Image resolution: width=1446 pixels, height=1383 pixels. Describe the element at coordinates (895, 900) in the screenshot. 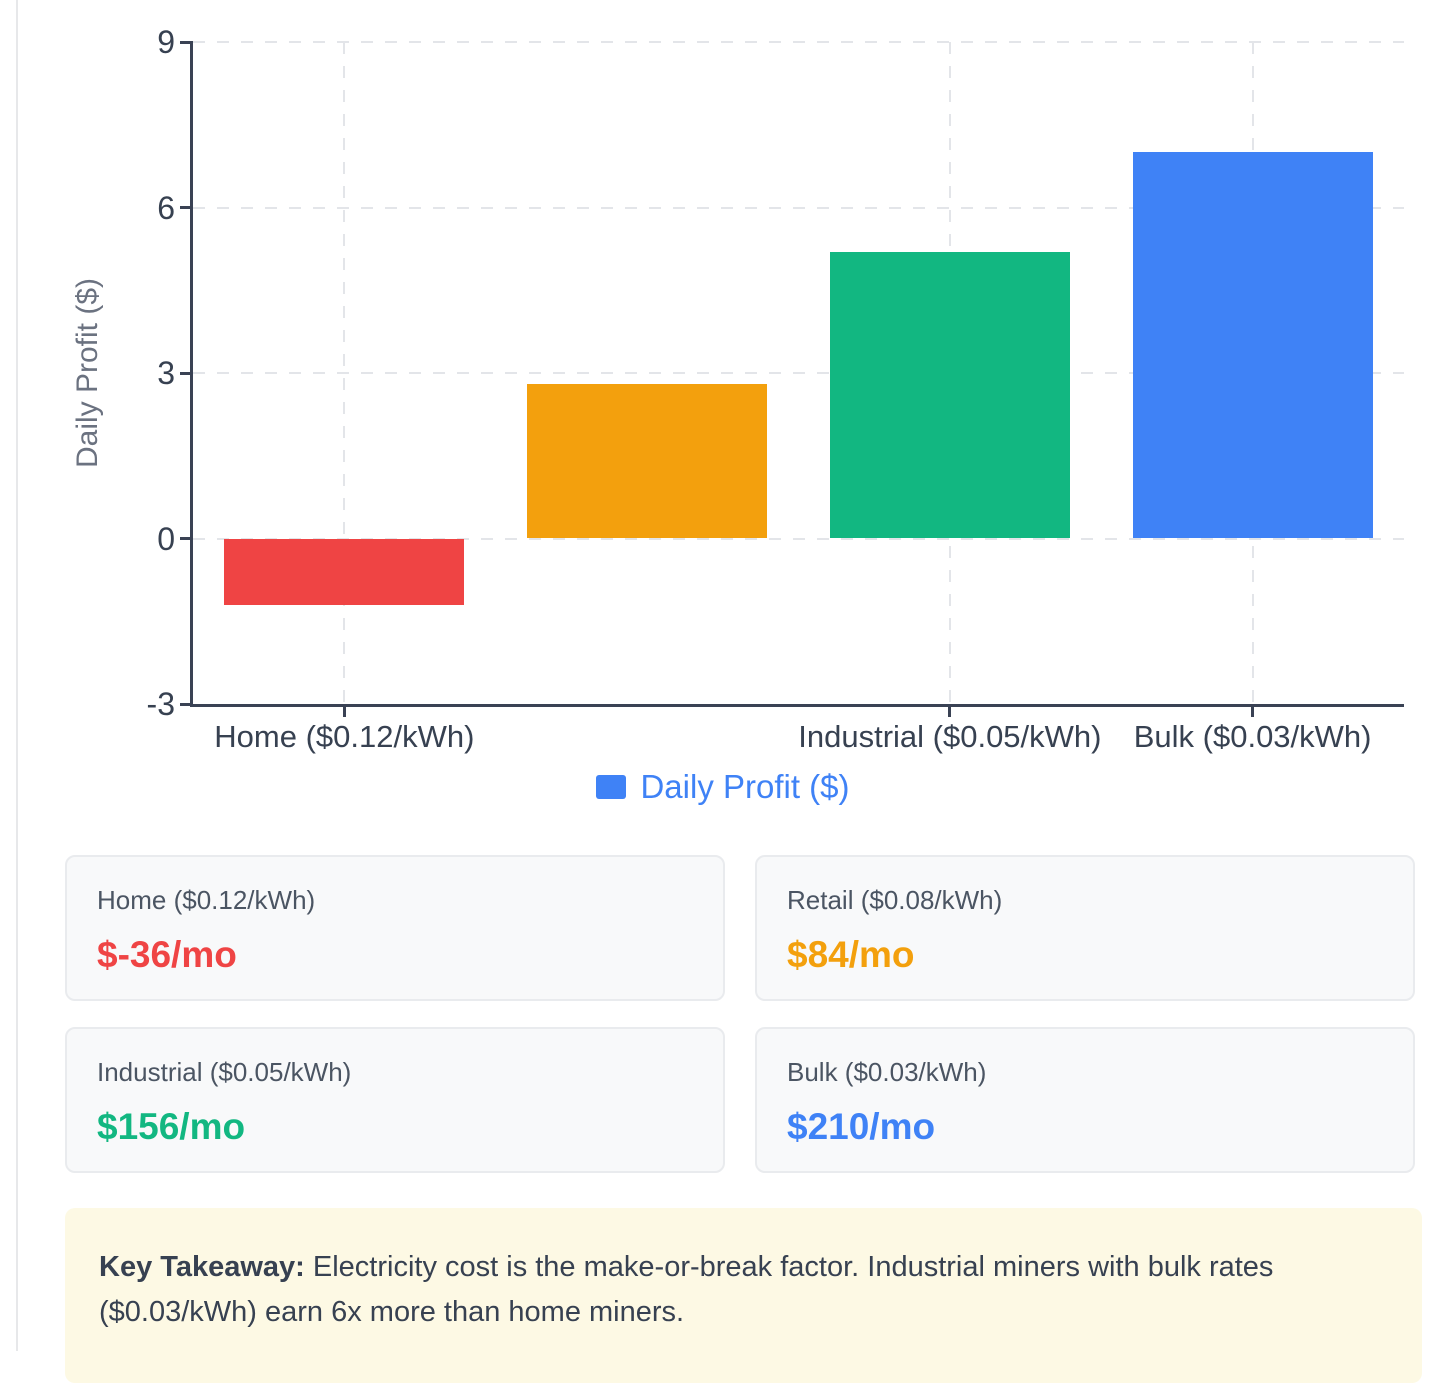

I see `card-retail-label: Retail ($0.08/kWh)` at that location.